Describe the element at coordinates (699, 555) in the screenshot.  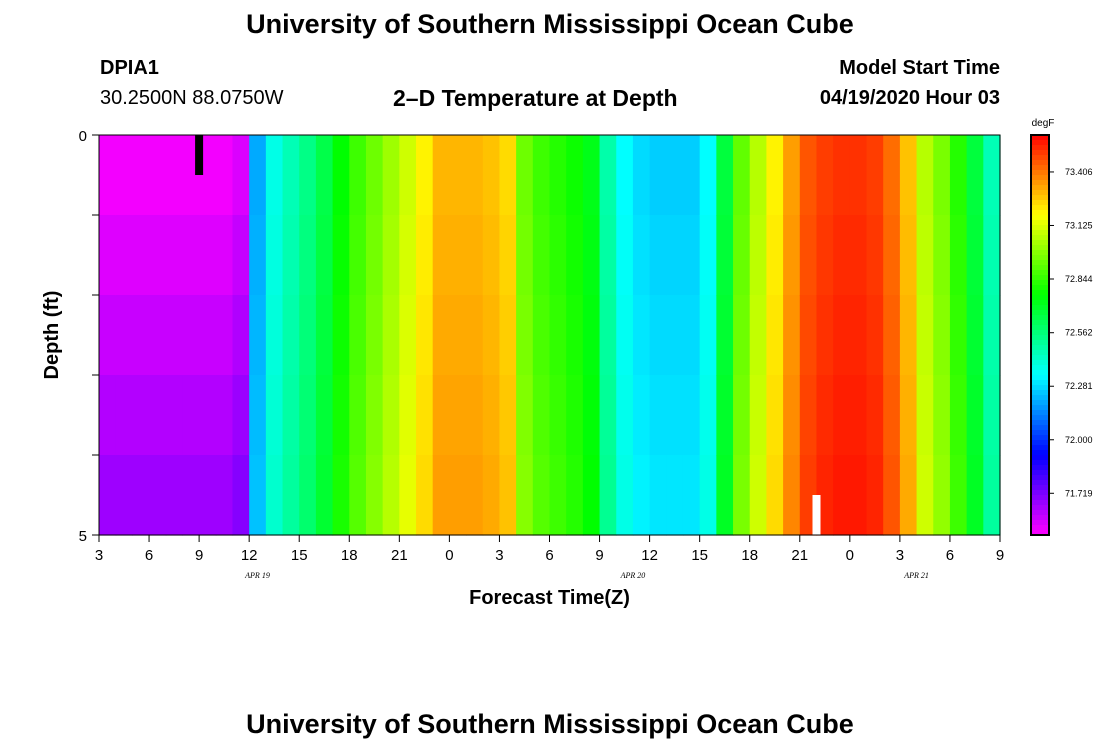
I see `x-tick-label: 15` at that location.